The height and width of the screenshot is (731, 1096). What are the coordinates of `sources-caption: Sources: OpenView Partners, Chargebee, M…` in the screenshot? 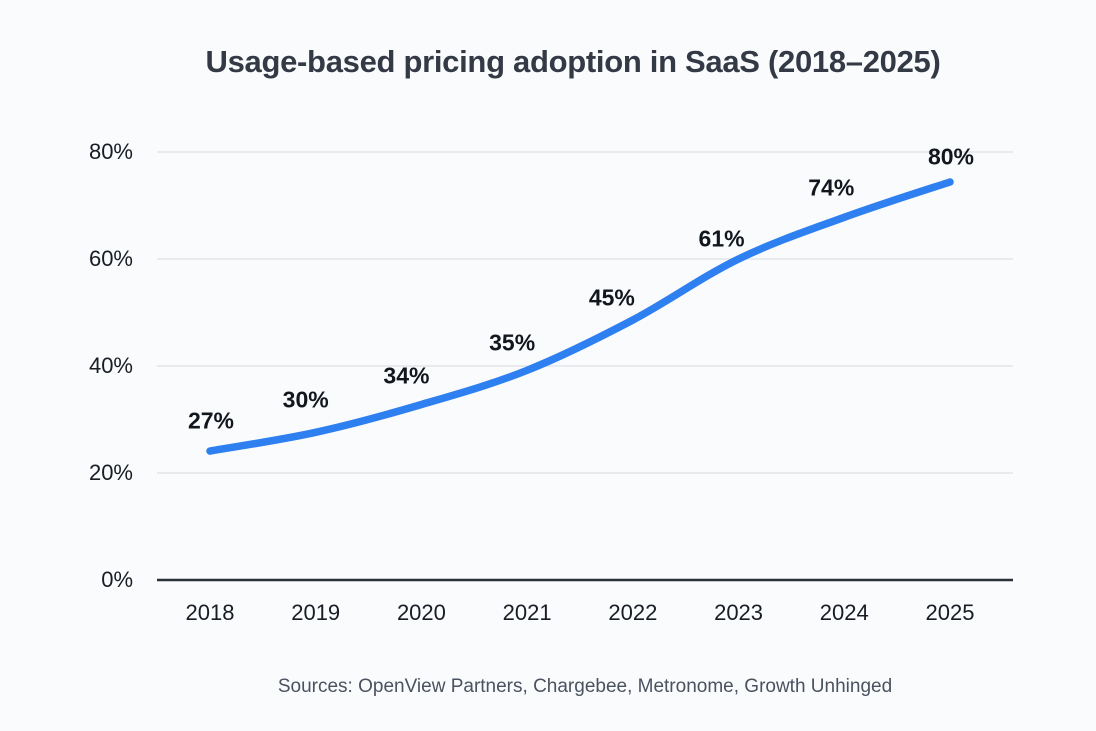 It's located at (585, 686).